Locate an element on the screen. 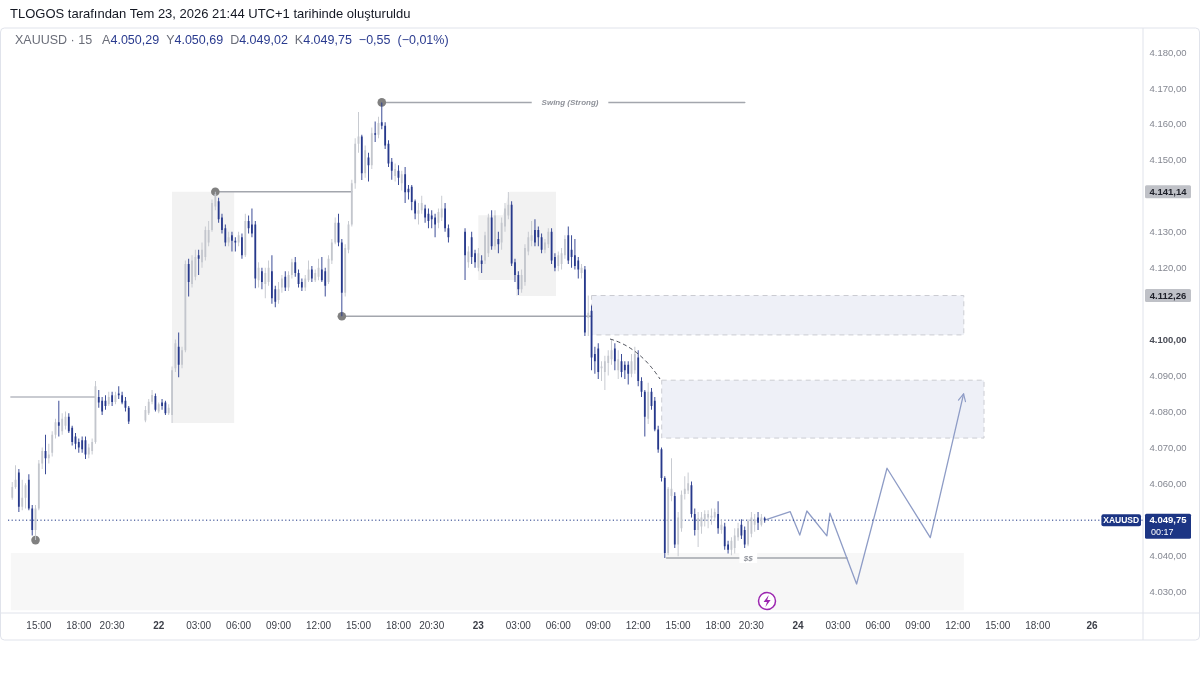 The width and height of the screenshot is (1200, 689). y-tick-label: 4.180,00 is located at coordinates (1168, 52).